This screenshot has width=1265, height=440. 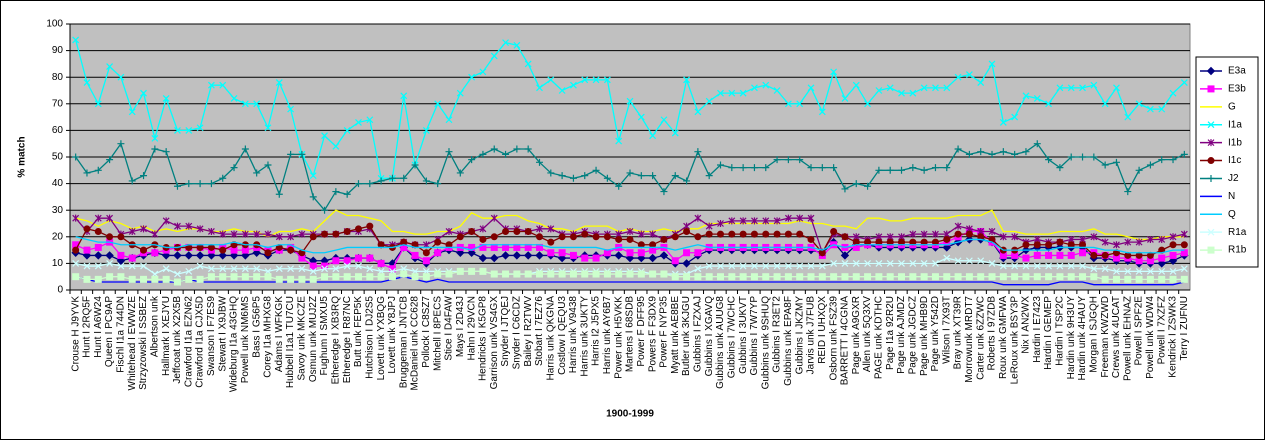 What do you see at coordinates (188, 342) in the screenshot?
I see `x-tick-label: Crawford I1a EZN62` at bounding box center [188, 342].